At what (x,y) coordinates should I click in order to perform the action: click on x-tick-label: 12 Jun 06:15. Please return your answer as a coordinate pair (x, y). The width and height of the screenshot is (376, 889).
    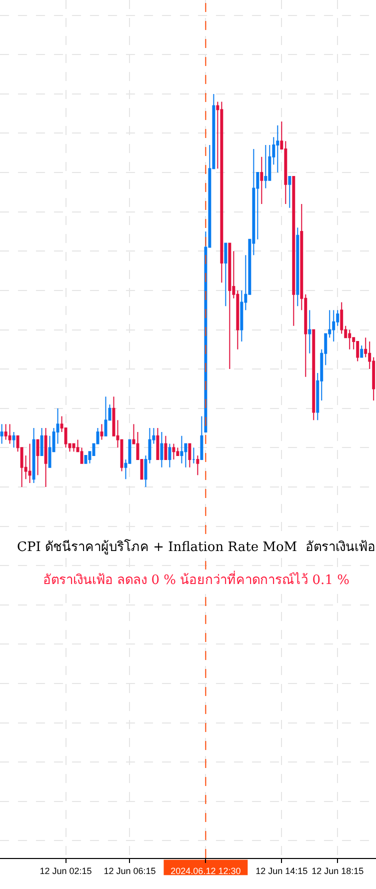
    Looking at the image, I should click on (130, 871).